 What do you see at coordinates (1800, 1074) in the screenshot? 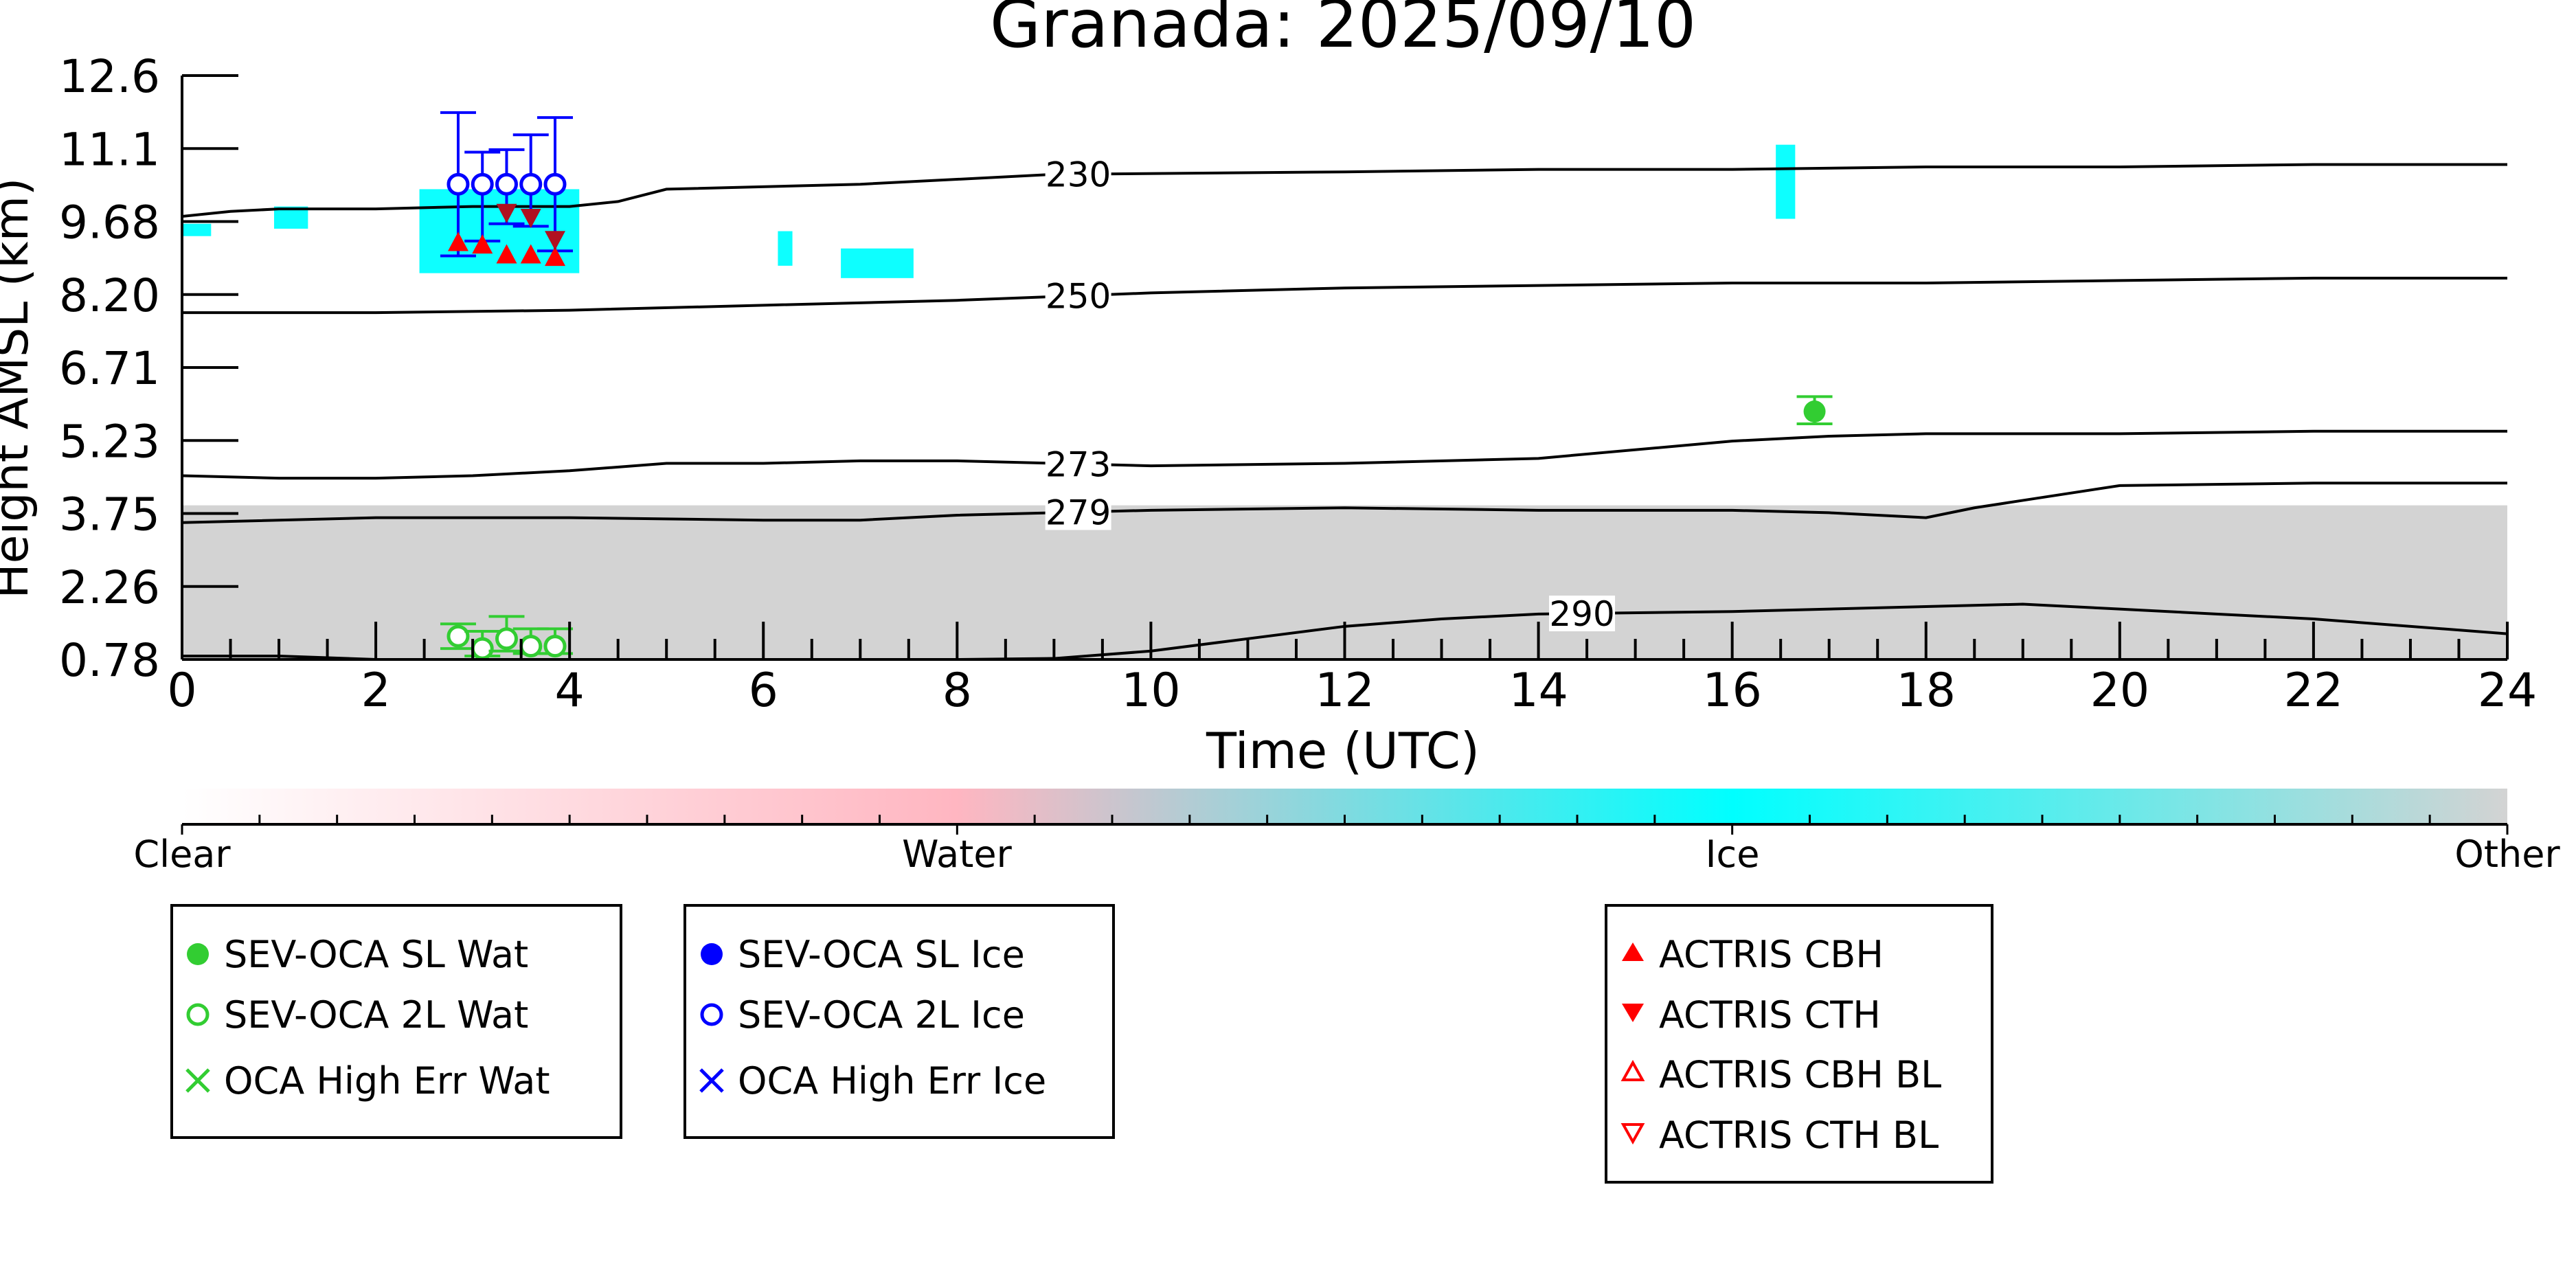
I see `legend-label-actris-cbh-bl: ACTRIS CBH BL` at bounding box center [1800, 1074].